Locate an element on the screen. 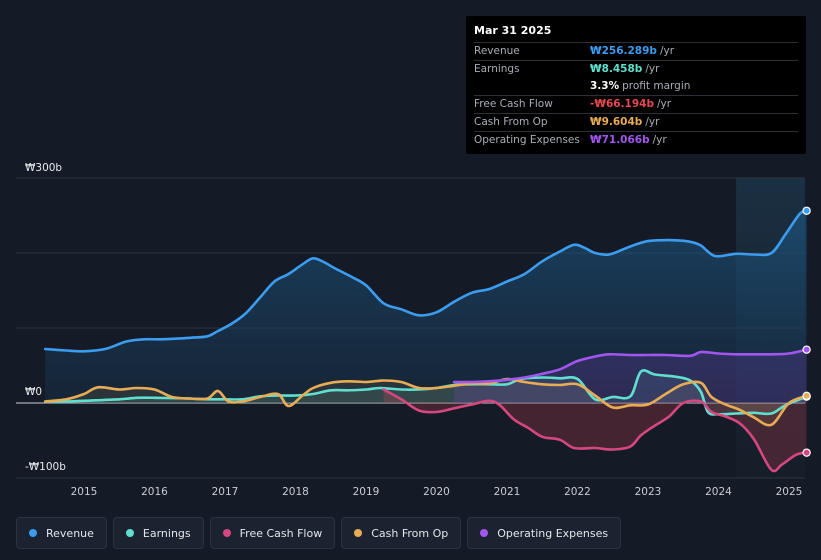 Image resolution: width=821 pixels, height=560 pixels. tooltip-row-revenue: Revenue ₩256.289b /yr is located at coordinates (636, 51).